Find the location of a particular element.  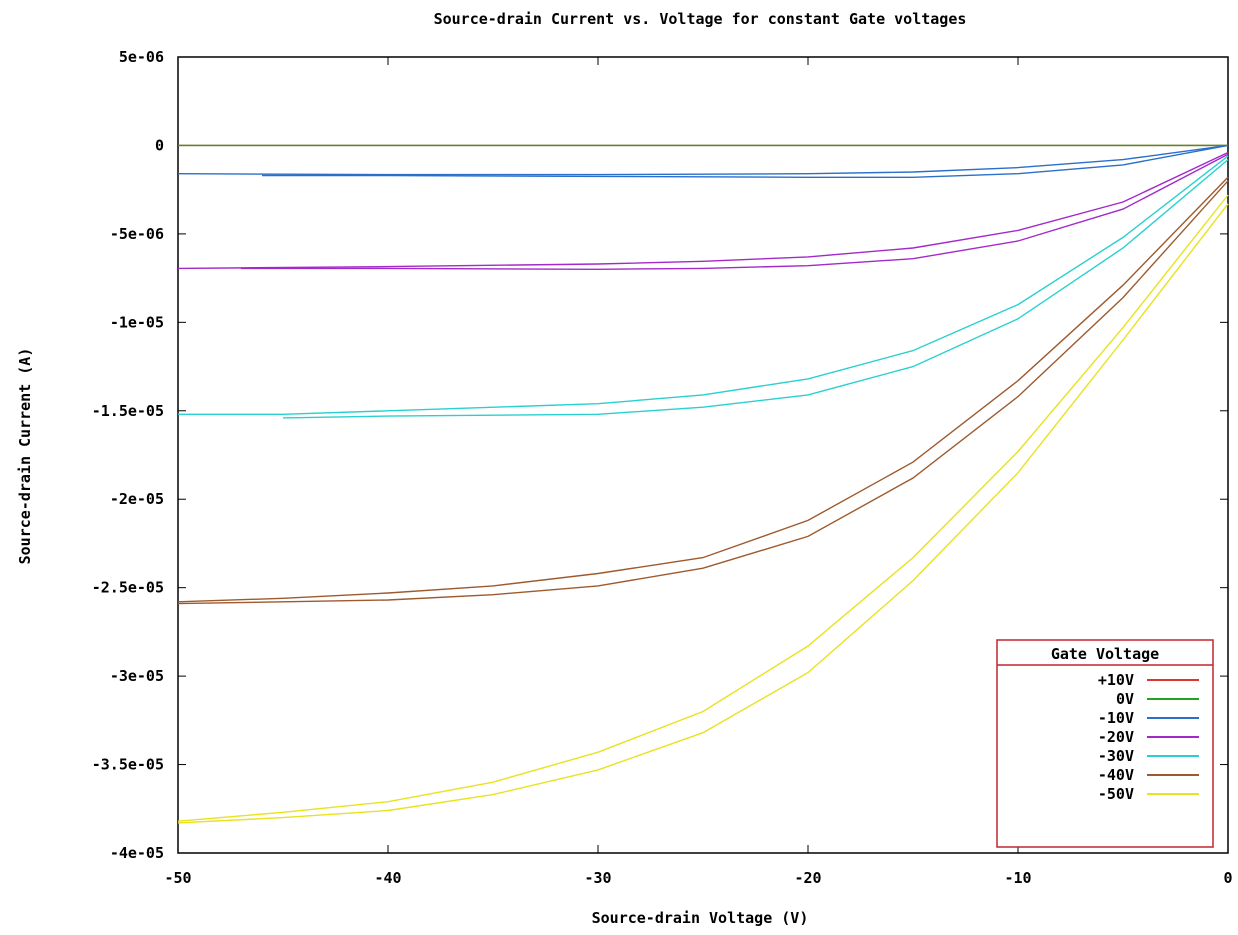

legend-label: -50V is located at coordinates (1116, 794).